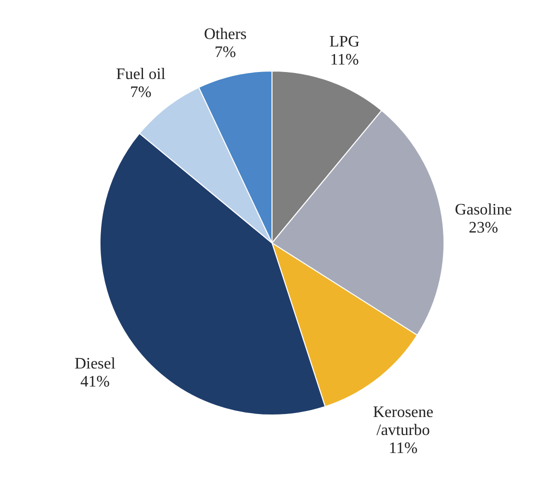 Image resolution: width=544 pixels, height=486 pixels. What do you see at coordinates (483, 210) in the screenshot?
I see `slice-label: Gasoline` at bounding box center [483, 210].